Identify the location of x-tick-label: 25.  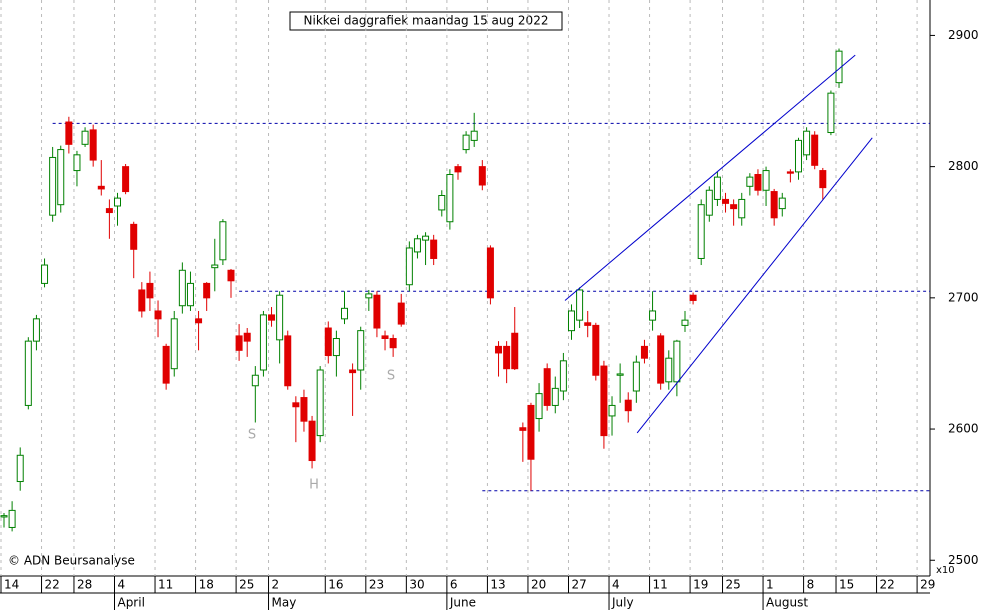
(733, 585).